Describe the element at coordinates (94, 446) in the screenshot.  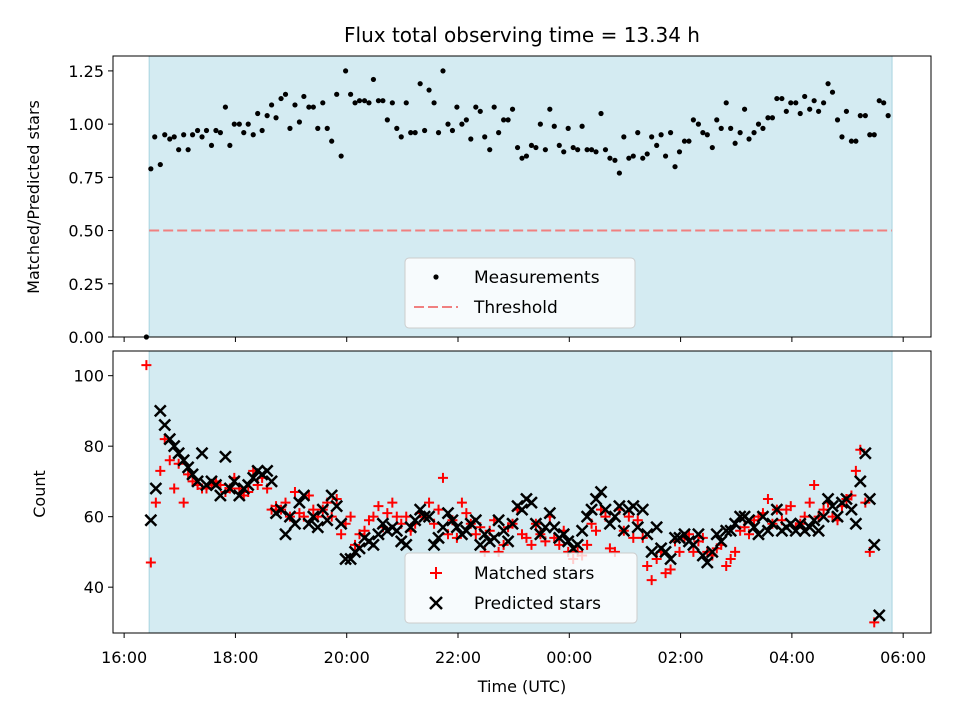
I see `bottom-ytick-label: 80` at that location.